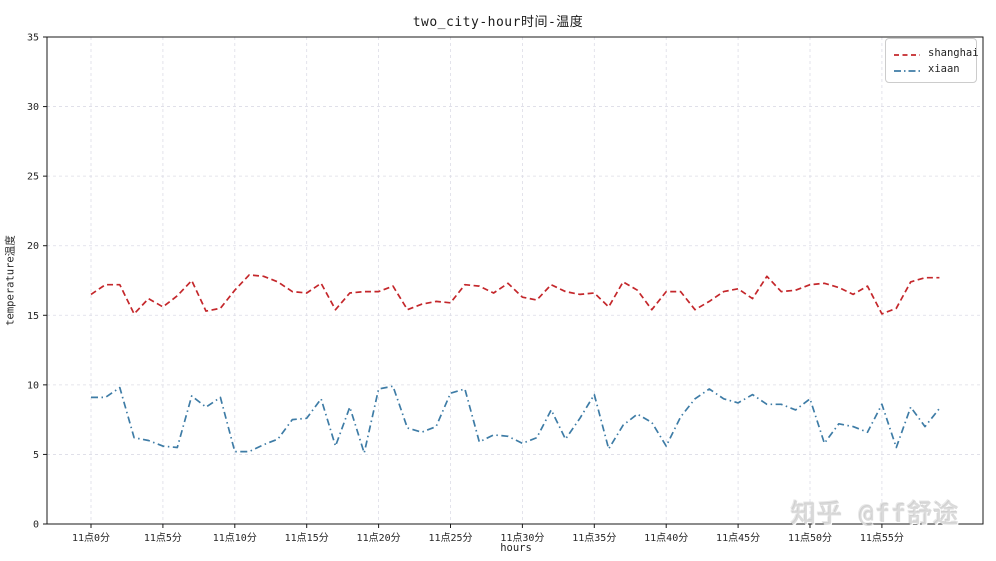 This screenshot has width=996, height=561. What do you see at coordinates (944, 69) in the screenshot?
I see `legend-label-xiaan: xiaan` at bounding box center [944, 69].